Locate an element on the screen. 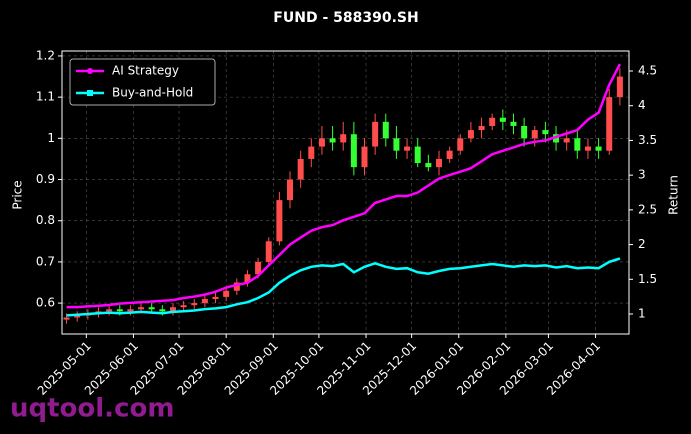  y-tick-label: 1 is located at coordinates (51, 138).